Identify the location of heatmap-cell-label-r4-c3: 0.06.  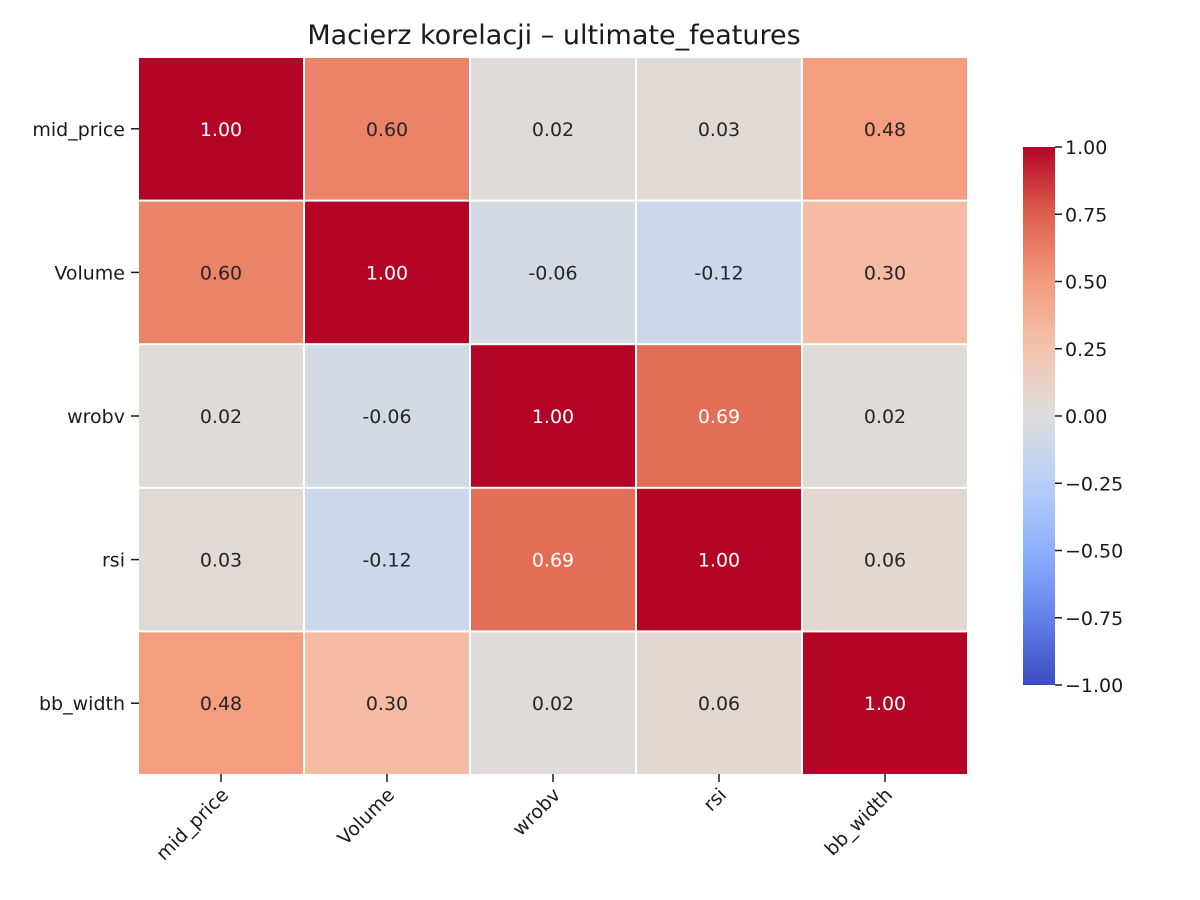
(719, 704).